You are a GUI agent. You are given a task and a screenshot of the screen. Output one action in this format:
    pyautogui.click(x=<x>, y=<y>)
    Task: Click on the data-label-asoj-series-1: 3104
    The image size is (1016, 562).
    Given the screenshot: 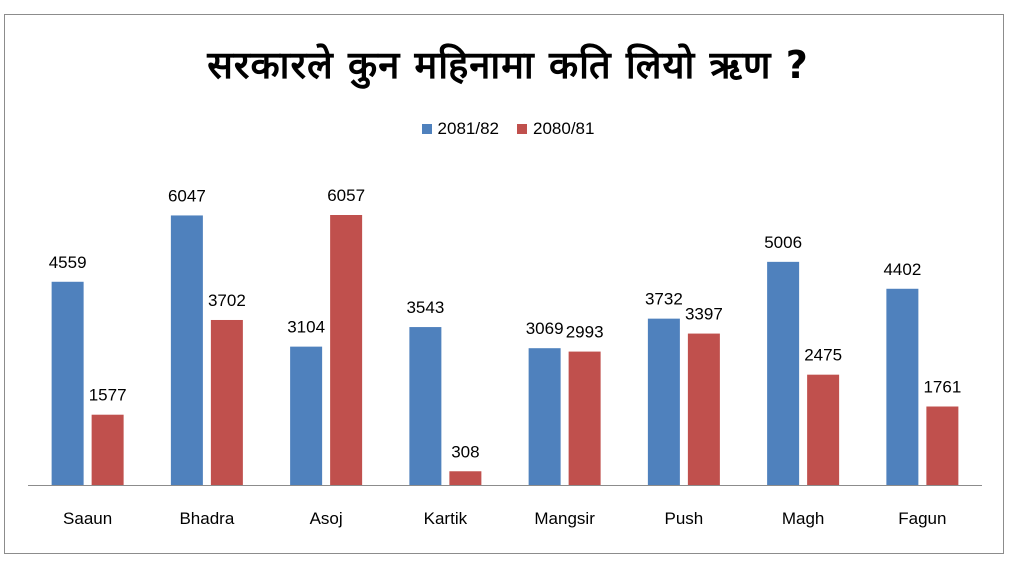 What is the action you would take?
    pyautogui.click(x=306, y=327)
    